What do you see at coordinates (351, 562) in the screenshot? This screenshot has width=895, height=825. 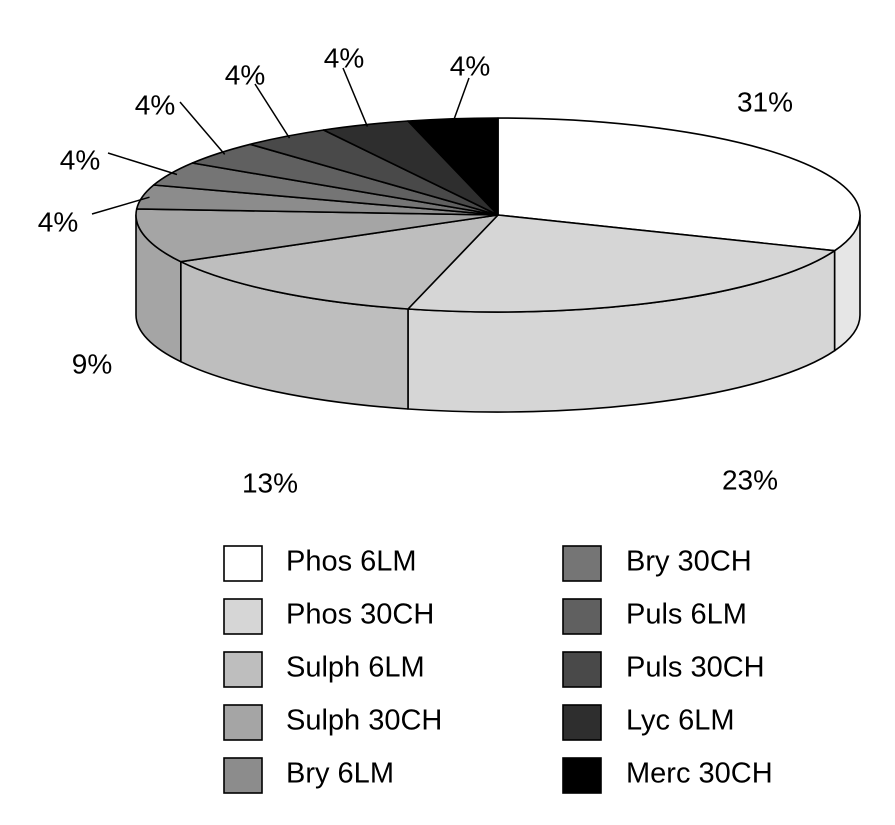 I see `legend-label-0: Phos 6LM` at bounding box center [351, 562].